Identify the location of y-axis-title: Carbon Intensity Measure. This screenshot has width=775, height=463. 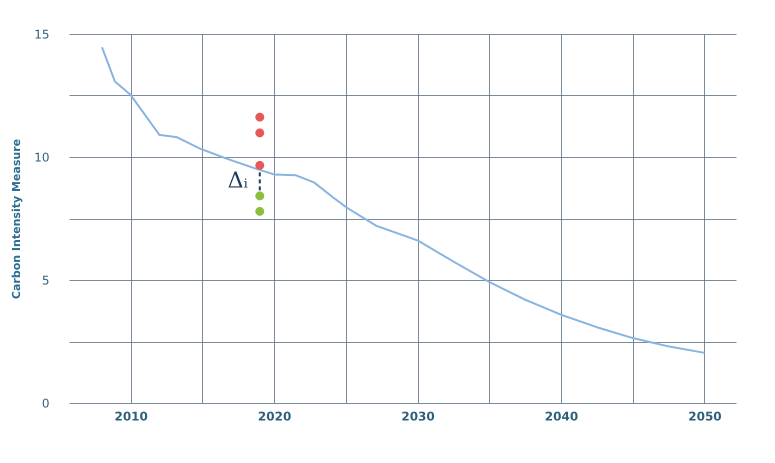
(17, 219).